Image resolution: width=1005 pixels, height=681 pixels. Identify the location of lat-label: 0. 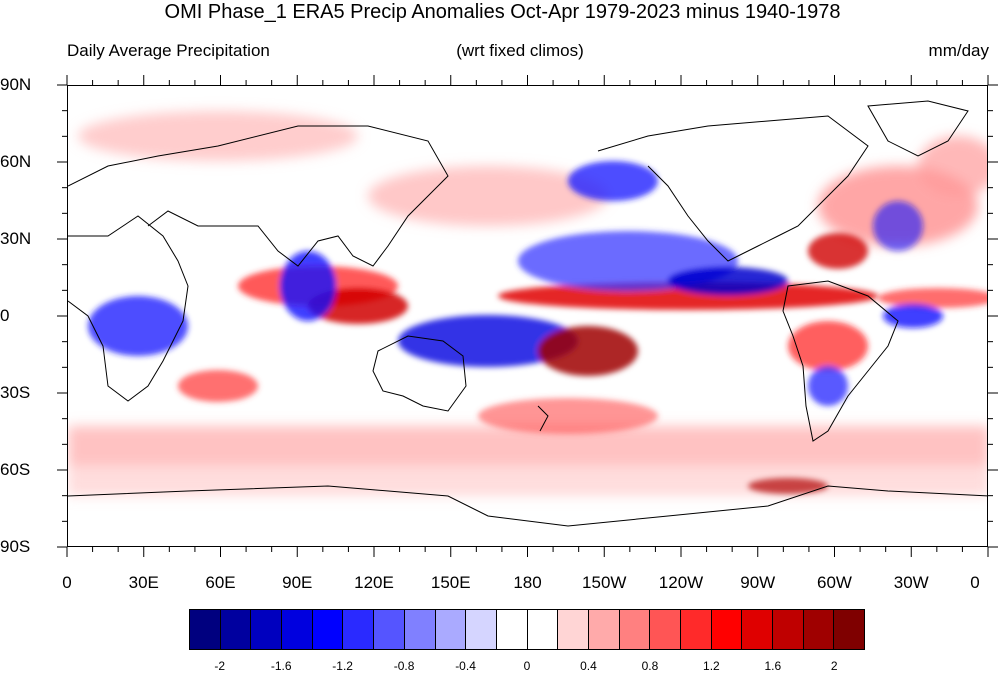
(5, 315).